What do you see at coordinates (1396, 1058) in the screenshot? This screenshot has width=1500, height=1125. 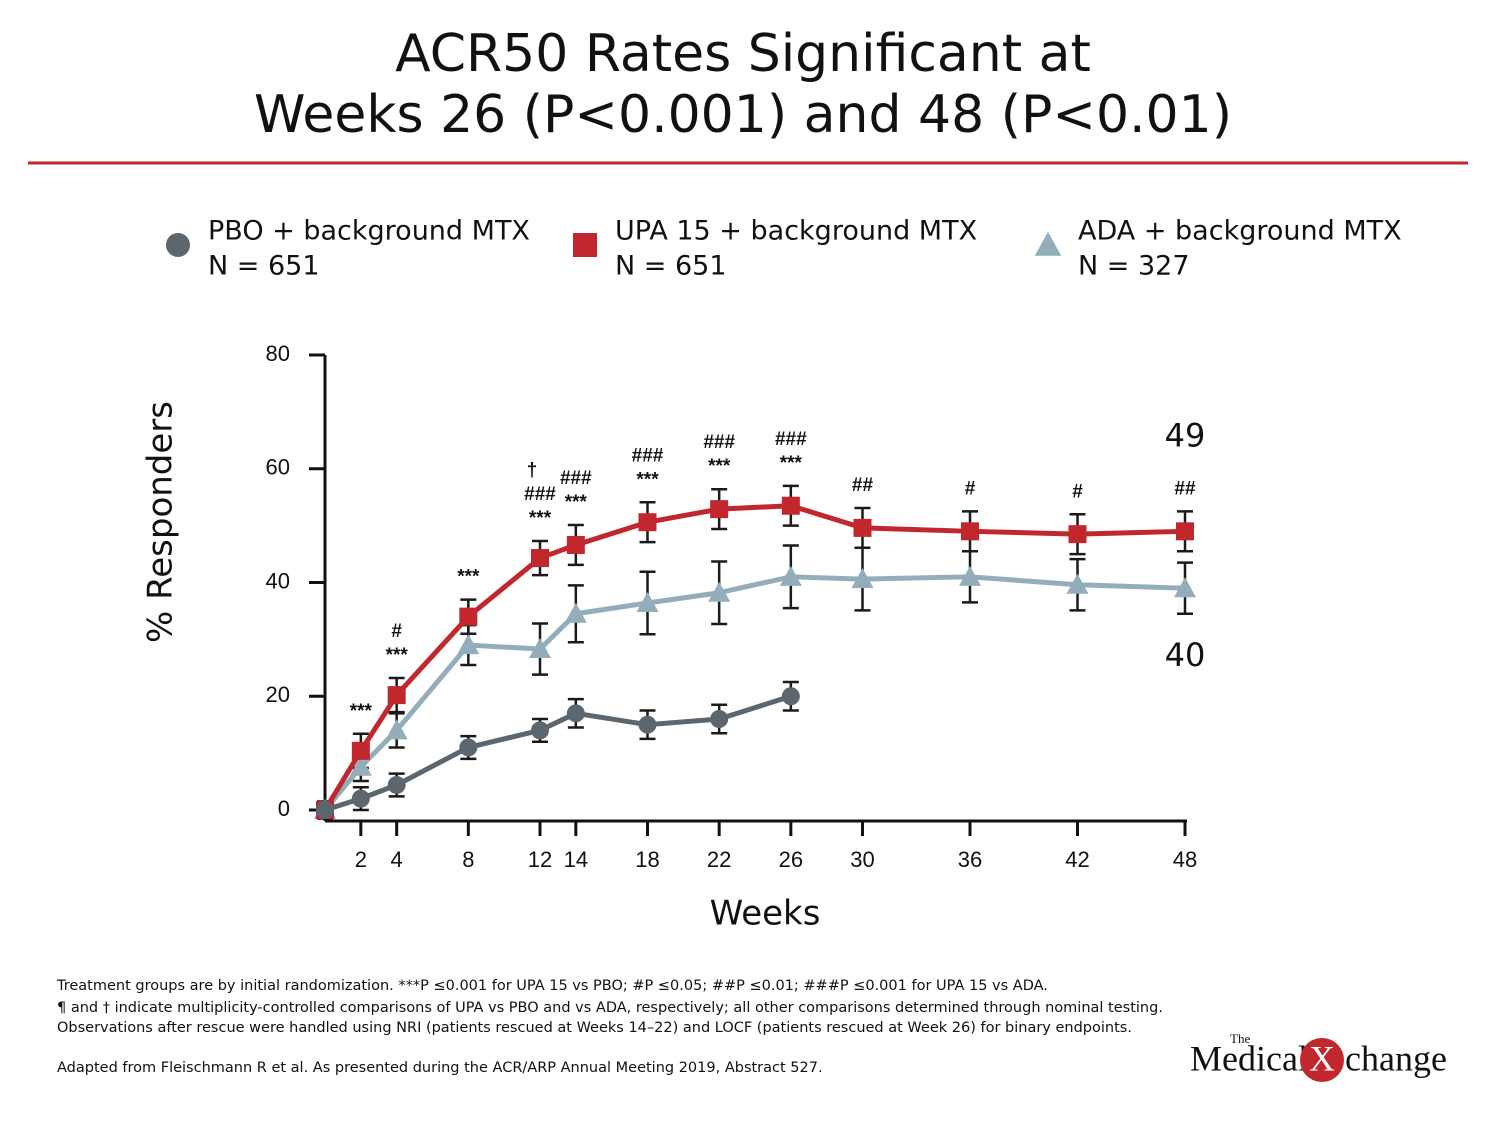 I see `logo-text: change` at bounding box center [1396, 1058].